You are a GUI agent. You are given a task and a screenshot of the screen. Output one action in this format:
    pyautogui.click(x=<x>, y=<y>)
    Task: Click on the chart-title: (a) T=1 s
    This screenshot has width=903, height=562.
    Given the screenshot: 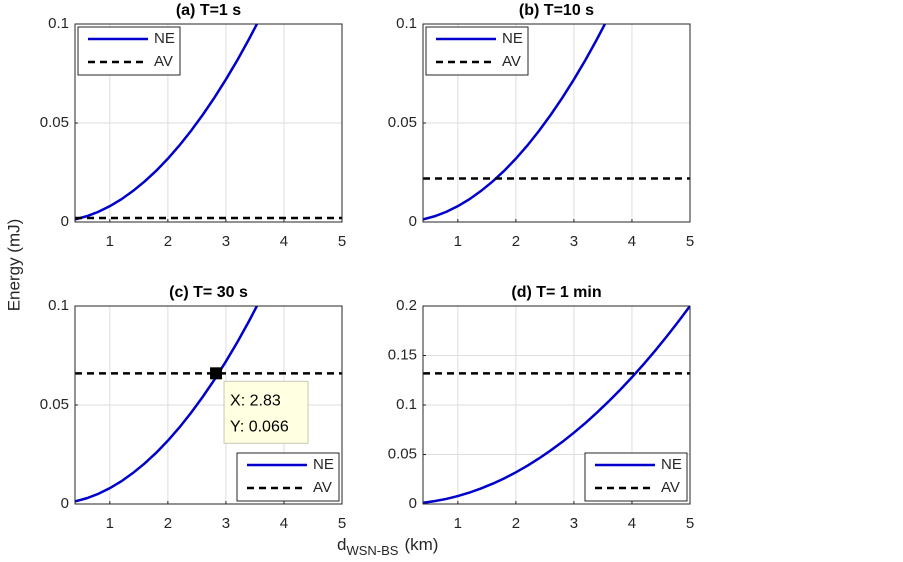 What is the action you would take?
    pyautogui.click(x=208, y=10)
    